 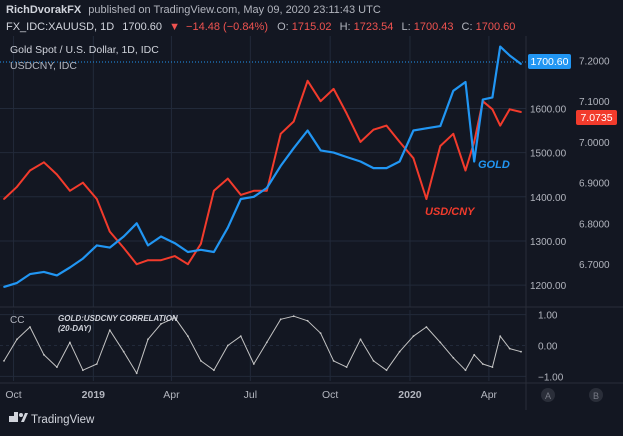 What do you see at coordinates (551, 377) in the screenshot?
I see `lower-axis-tick-label: −1.00` at bounding box center [551, 377].